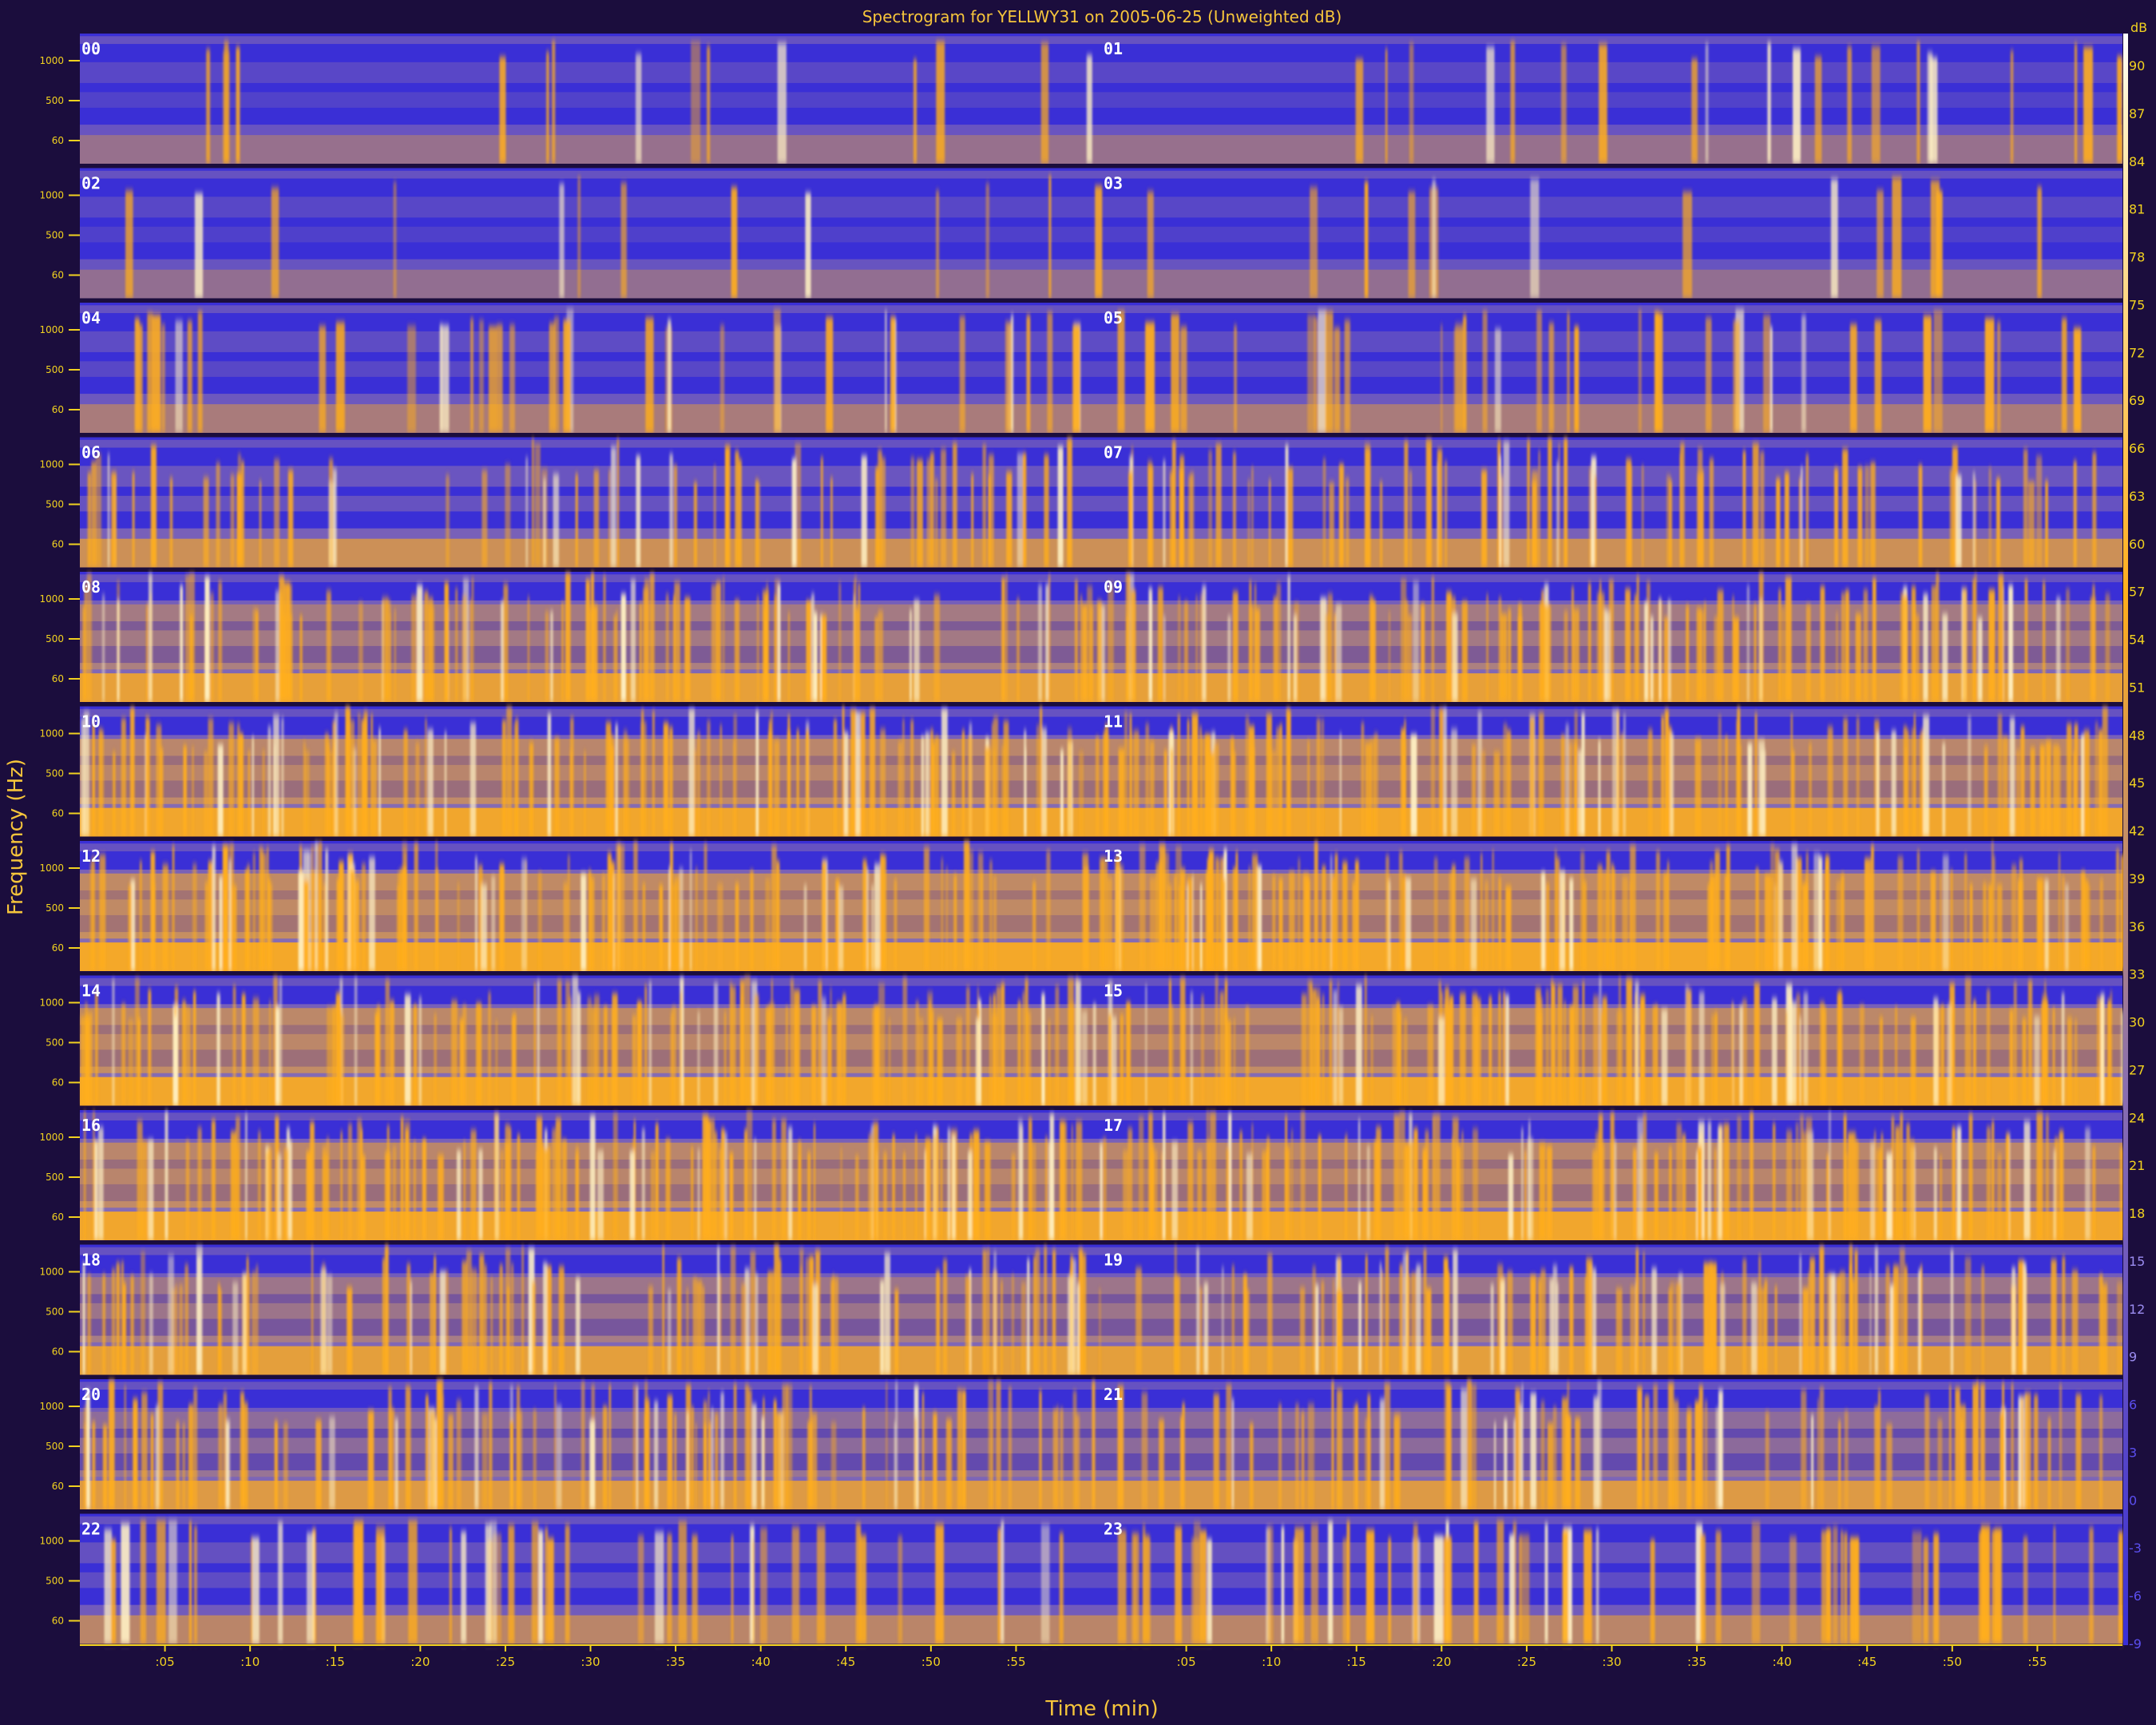 The image size is (2156, 1725). What do you see at coordinates (2137, 162) in the screenshot?
I see `colorbar-tick-label: 84` at bounding box center [2137, 162].